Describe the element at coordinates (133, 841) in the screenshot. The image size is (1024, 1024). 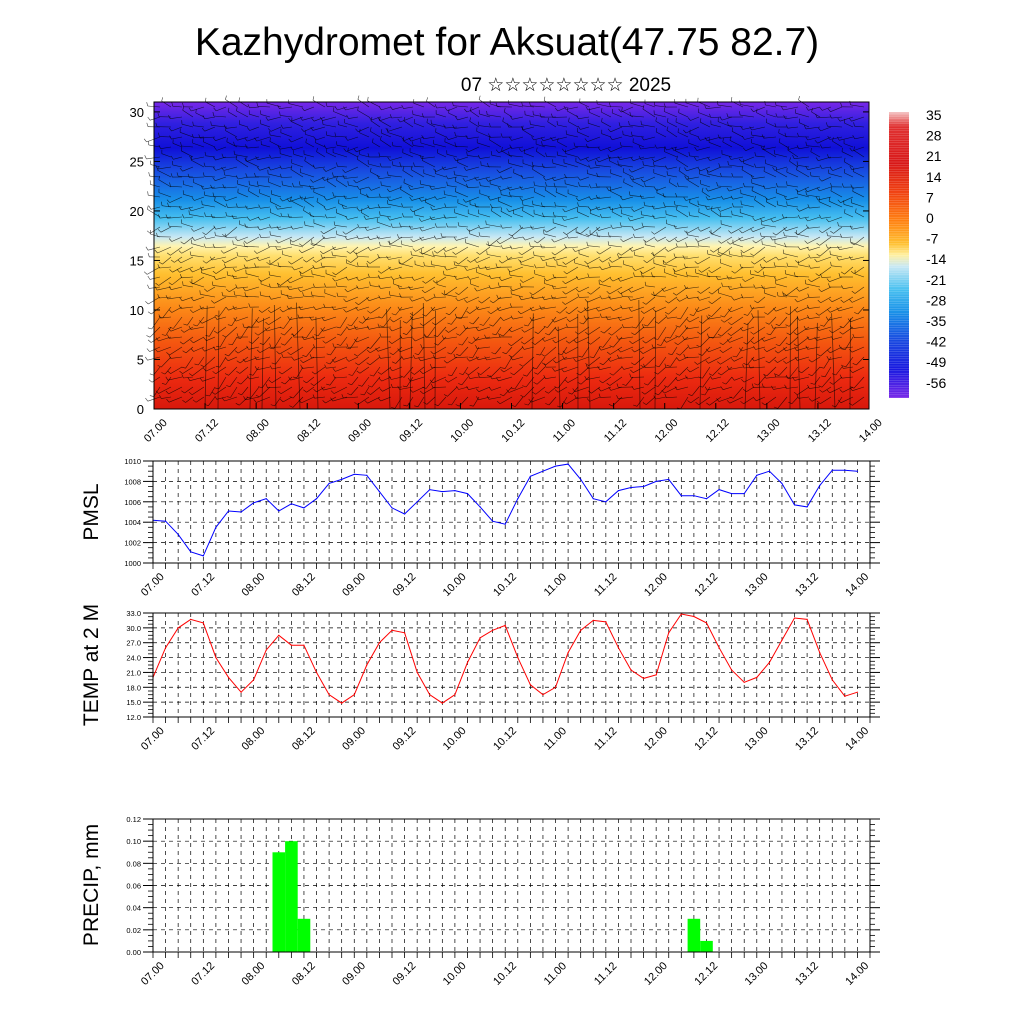
I see `y-tick-label: 0.10` at that location.